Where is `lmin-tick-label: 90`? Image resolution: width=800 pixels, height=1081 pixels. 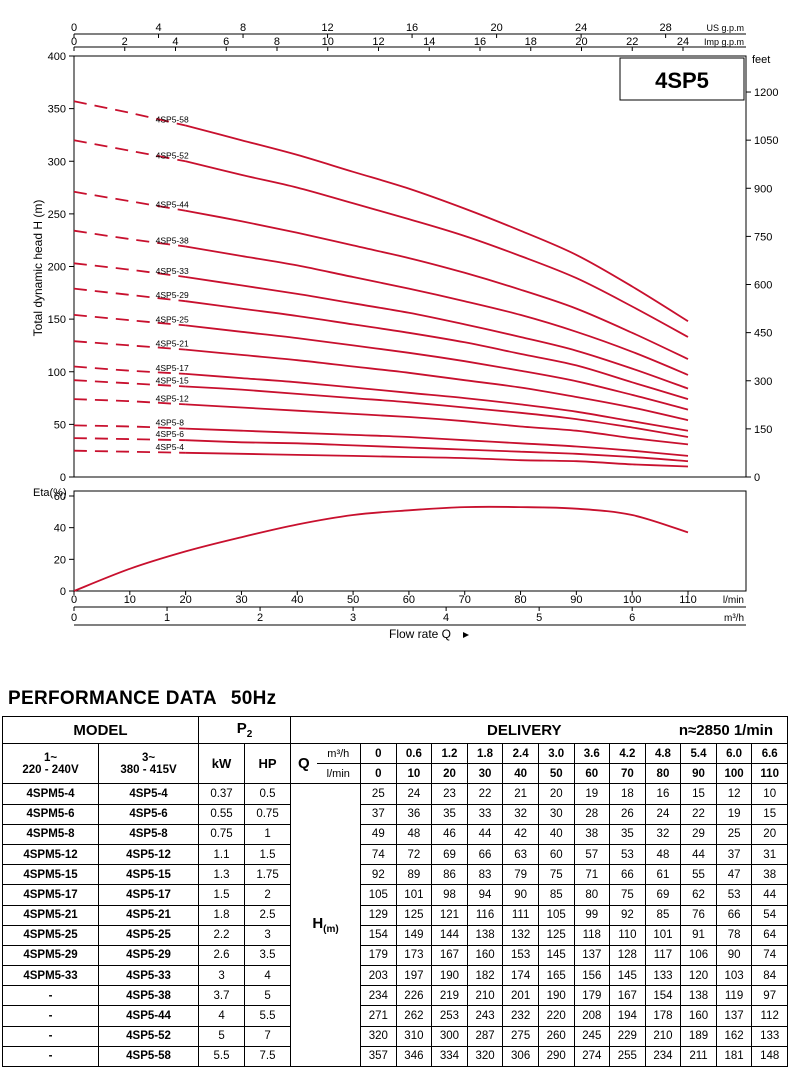 lmin-tick-label: 90 is located at coordinates (576, 600).